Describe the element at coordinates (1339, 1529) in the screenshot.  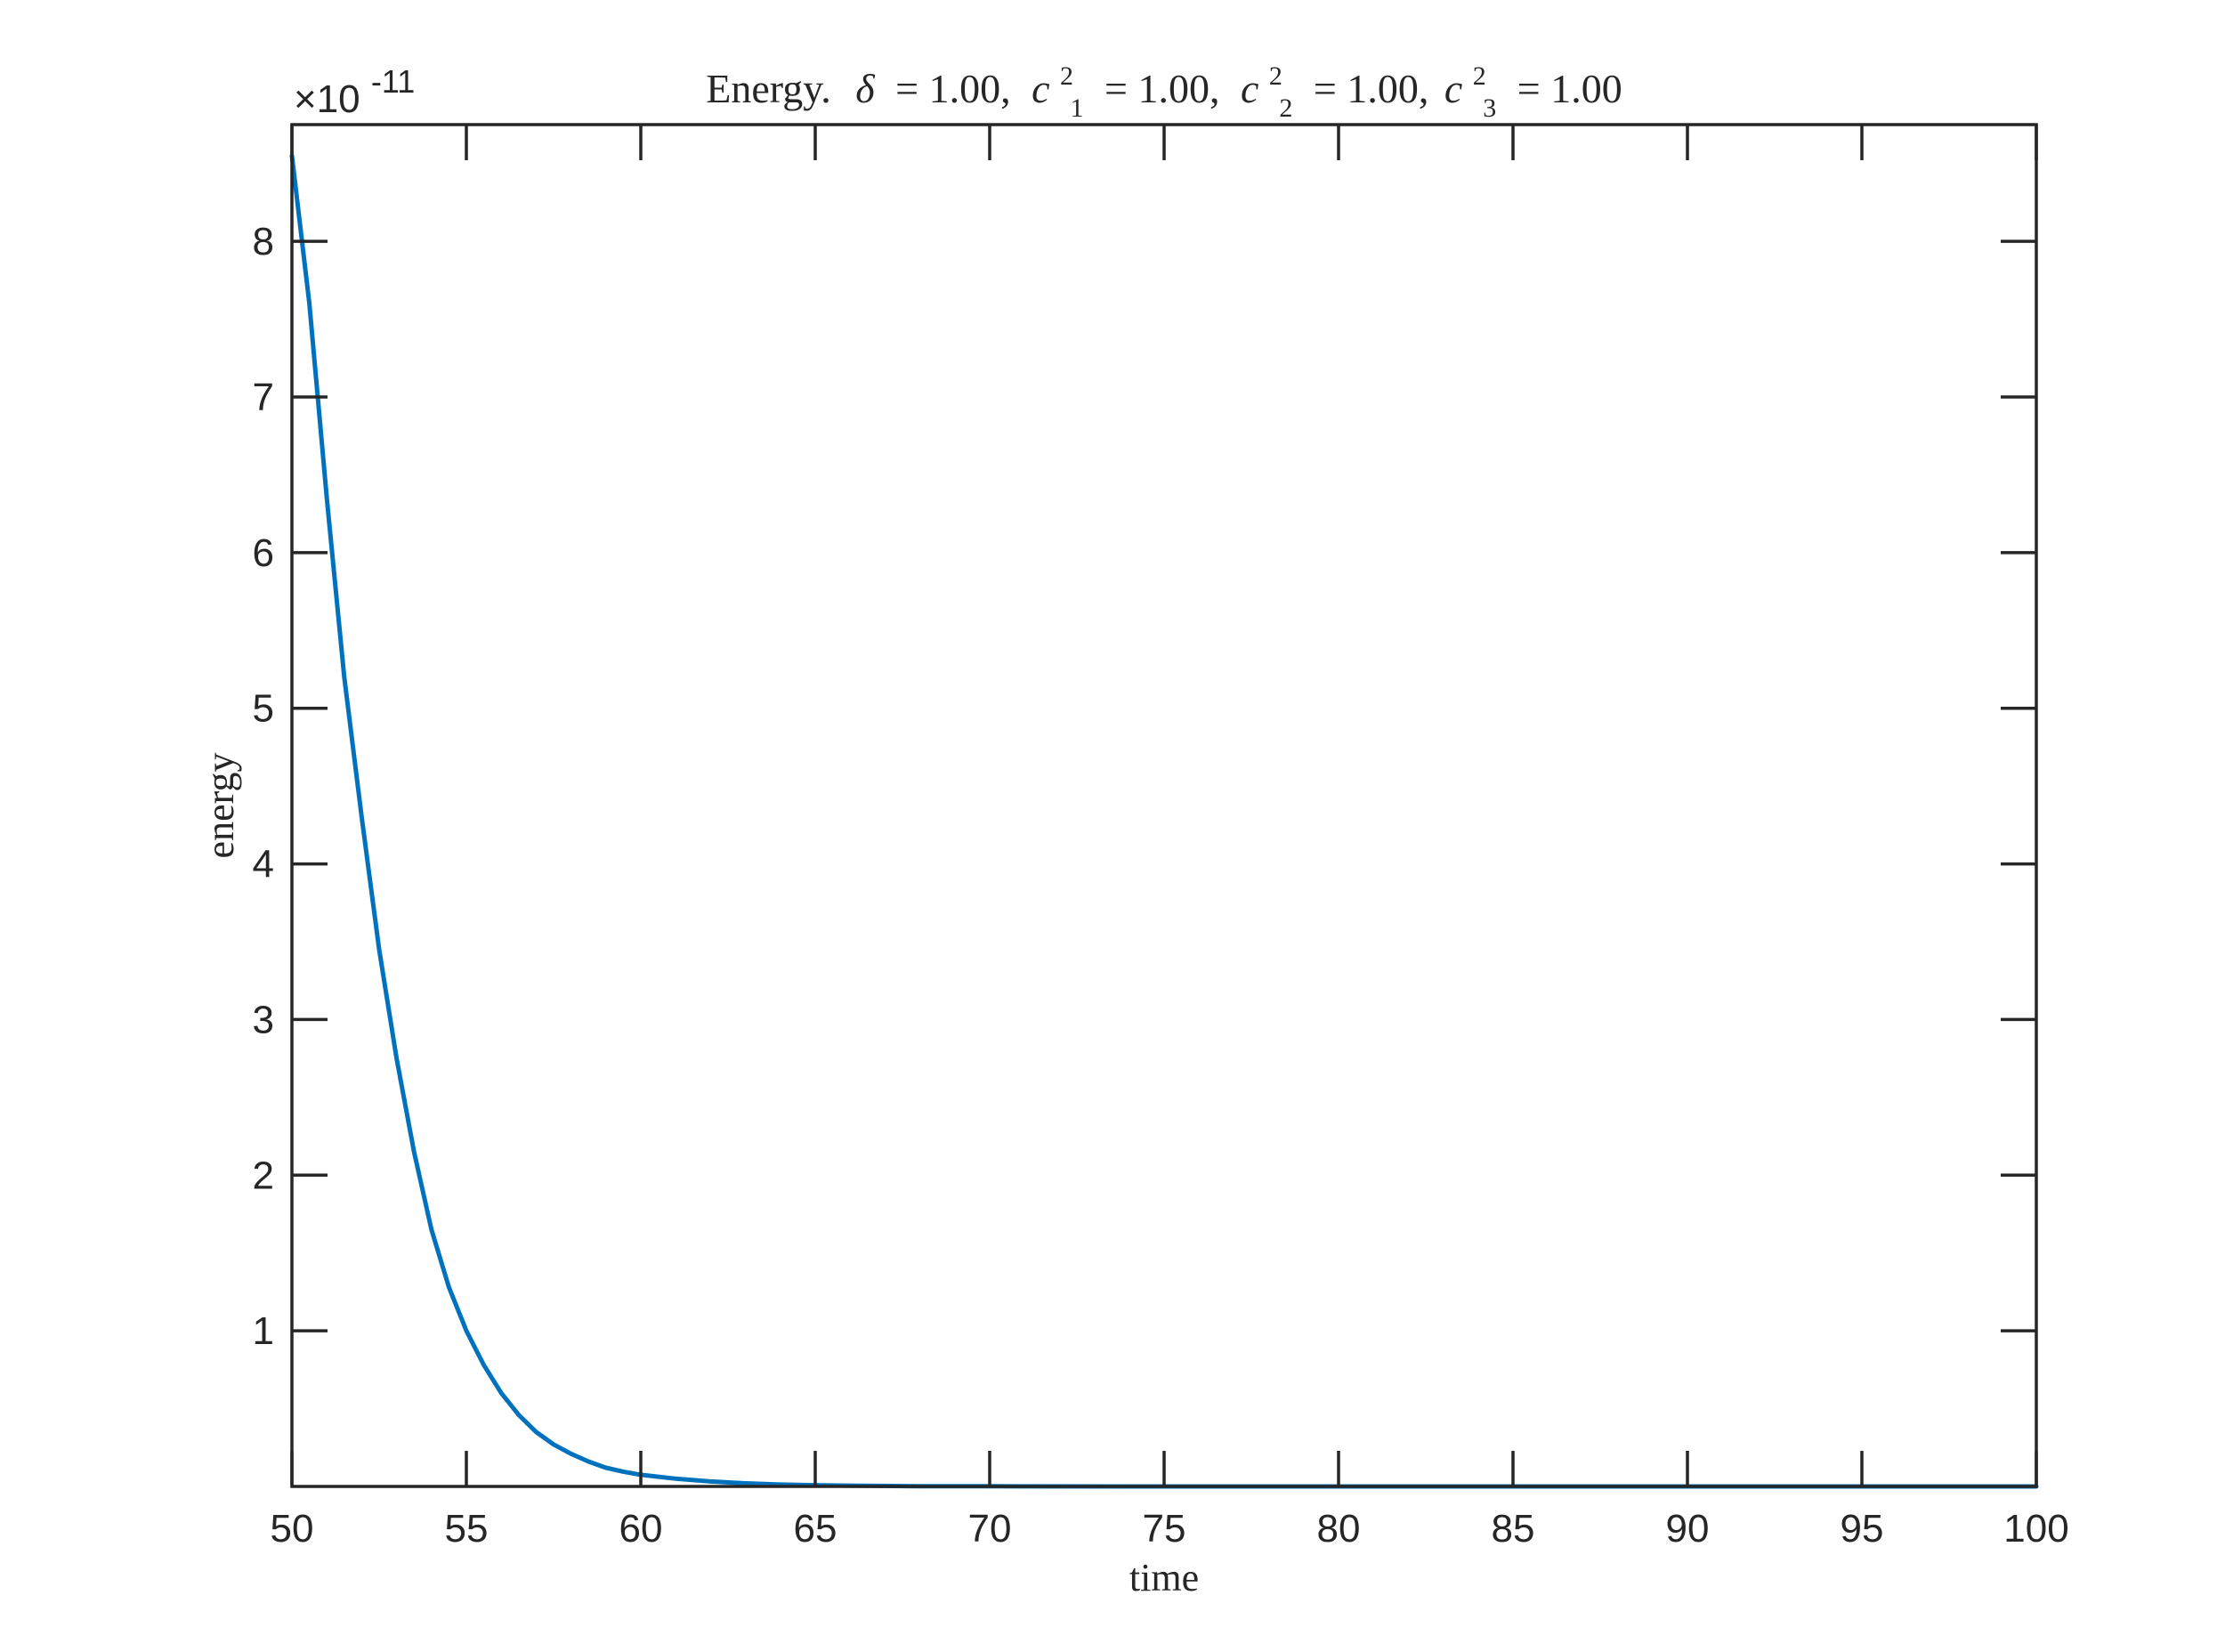
I see `x-tick-label: 80` at that location.